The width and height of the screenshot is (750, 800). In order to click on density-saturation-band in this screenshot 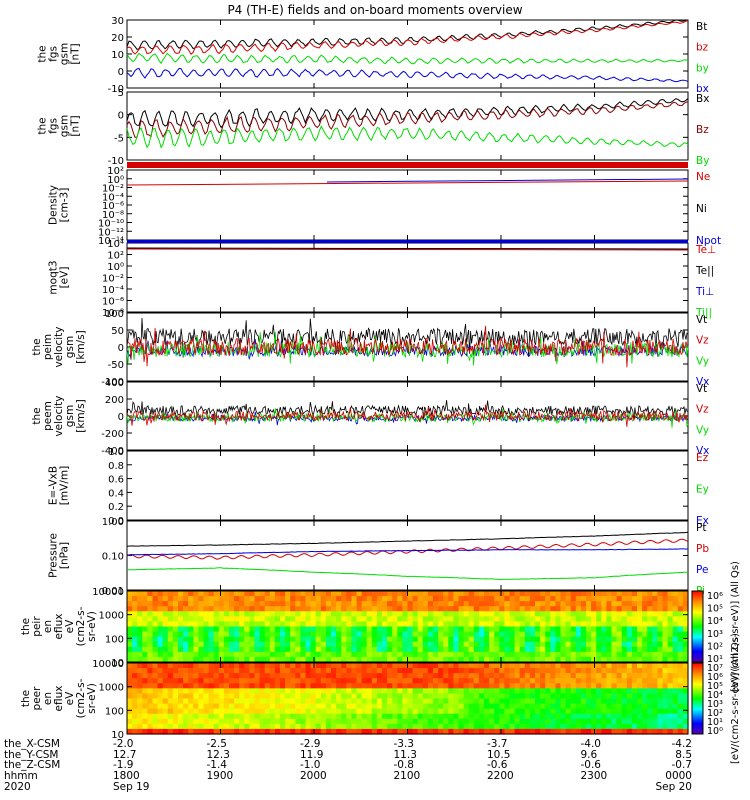, I will do `click(407, 165)`.